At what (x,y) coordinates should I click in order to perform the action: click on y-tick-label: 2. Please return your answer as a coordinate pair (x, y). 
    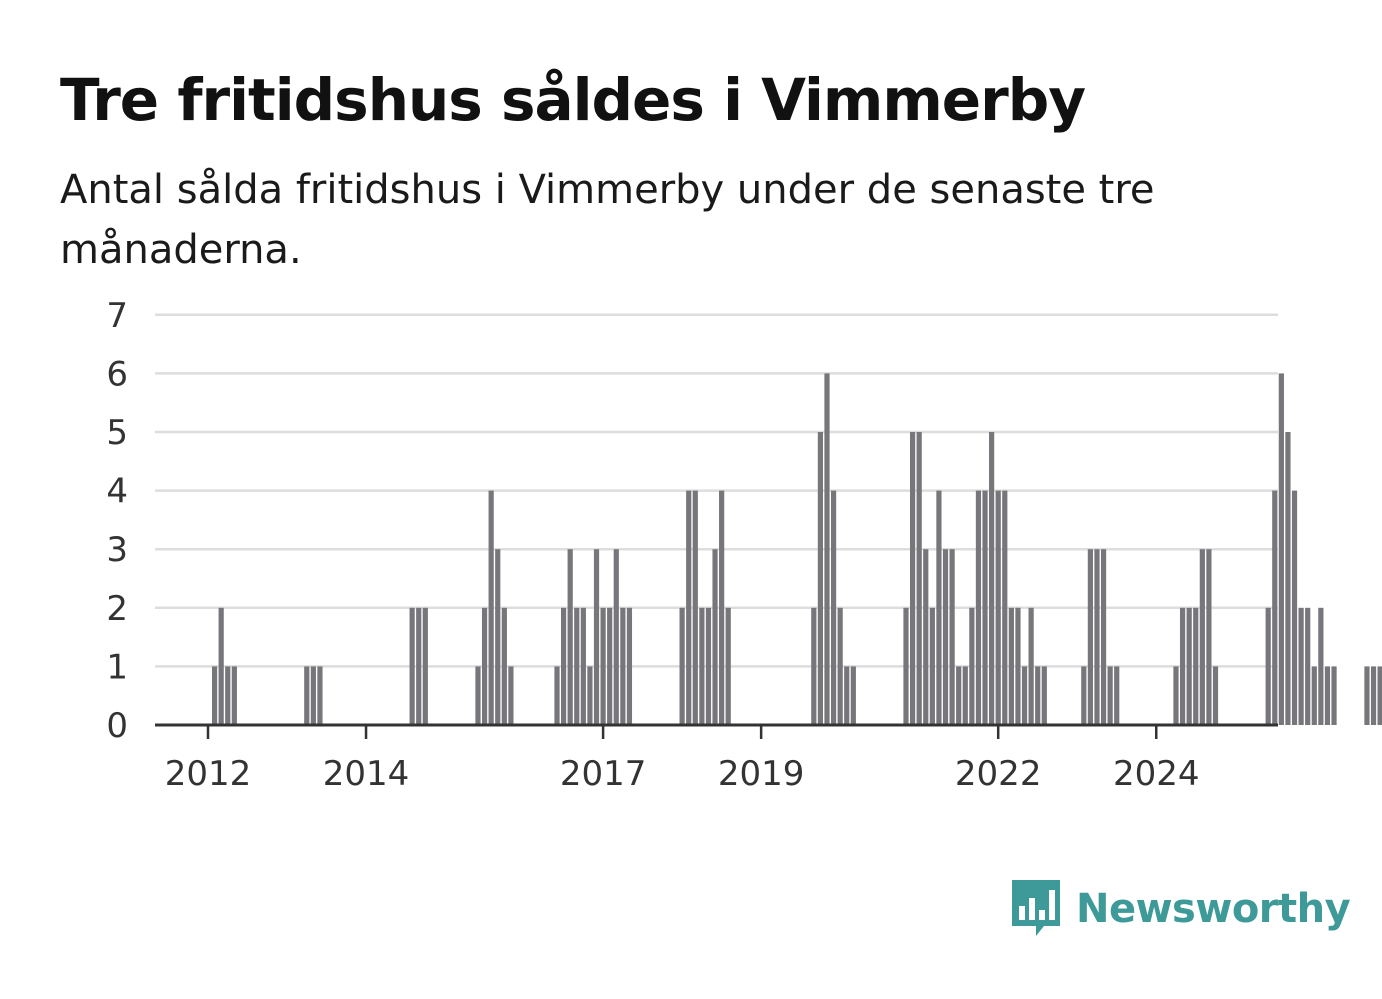
    Looking at the image, I should click on (117, 609).